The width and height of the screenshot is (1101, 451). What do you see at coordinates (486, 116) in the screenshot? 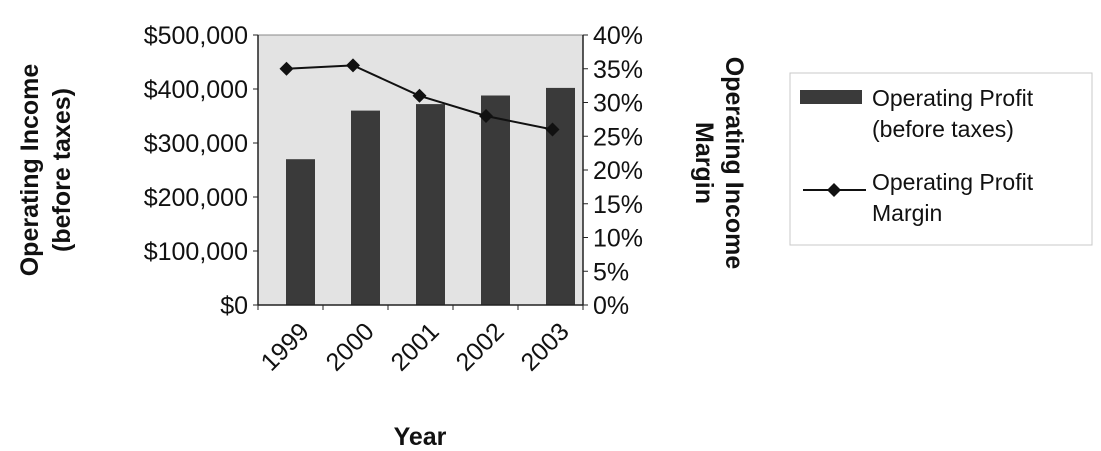
I see `margin-point-2002` at bounding box center [486, 116].